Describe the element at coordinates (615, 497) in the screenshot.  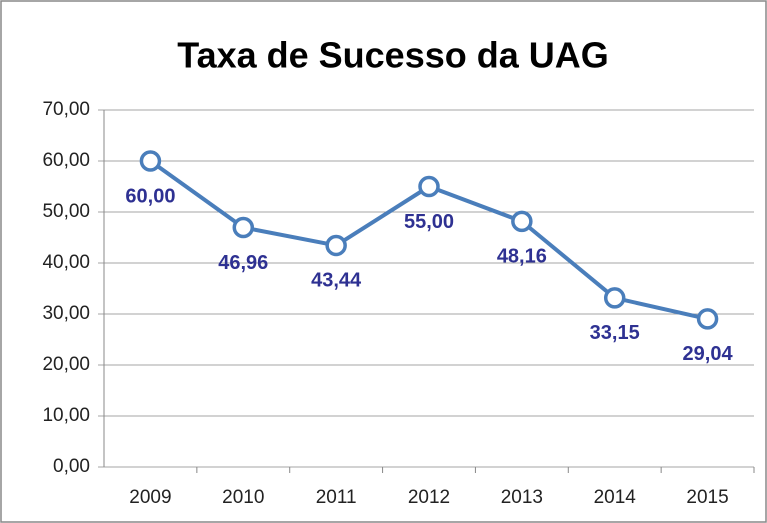
I see `x-tick-label: 2014` at that location.